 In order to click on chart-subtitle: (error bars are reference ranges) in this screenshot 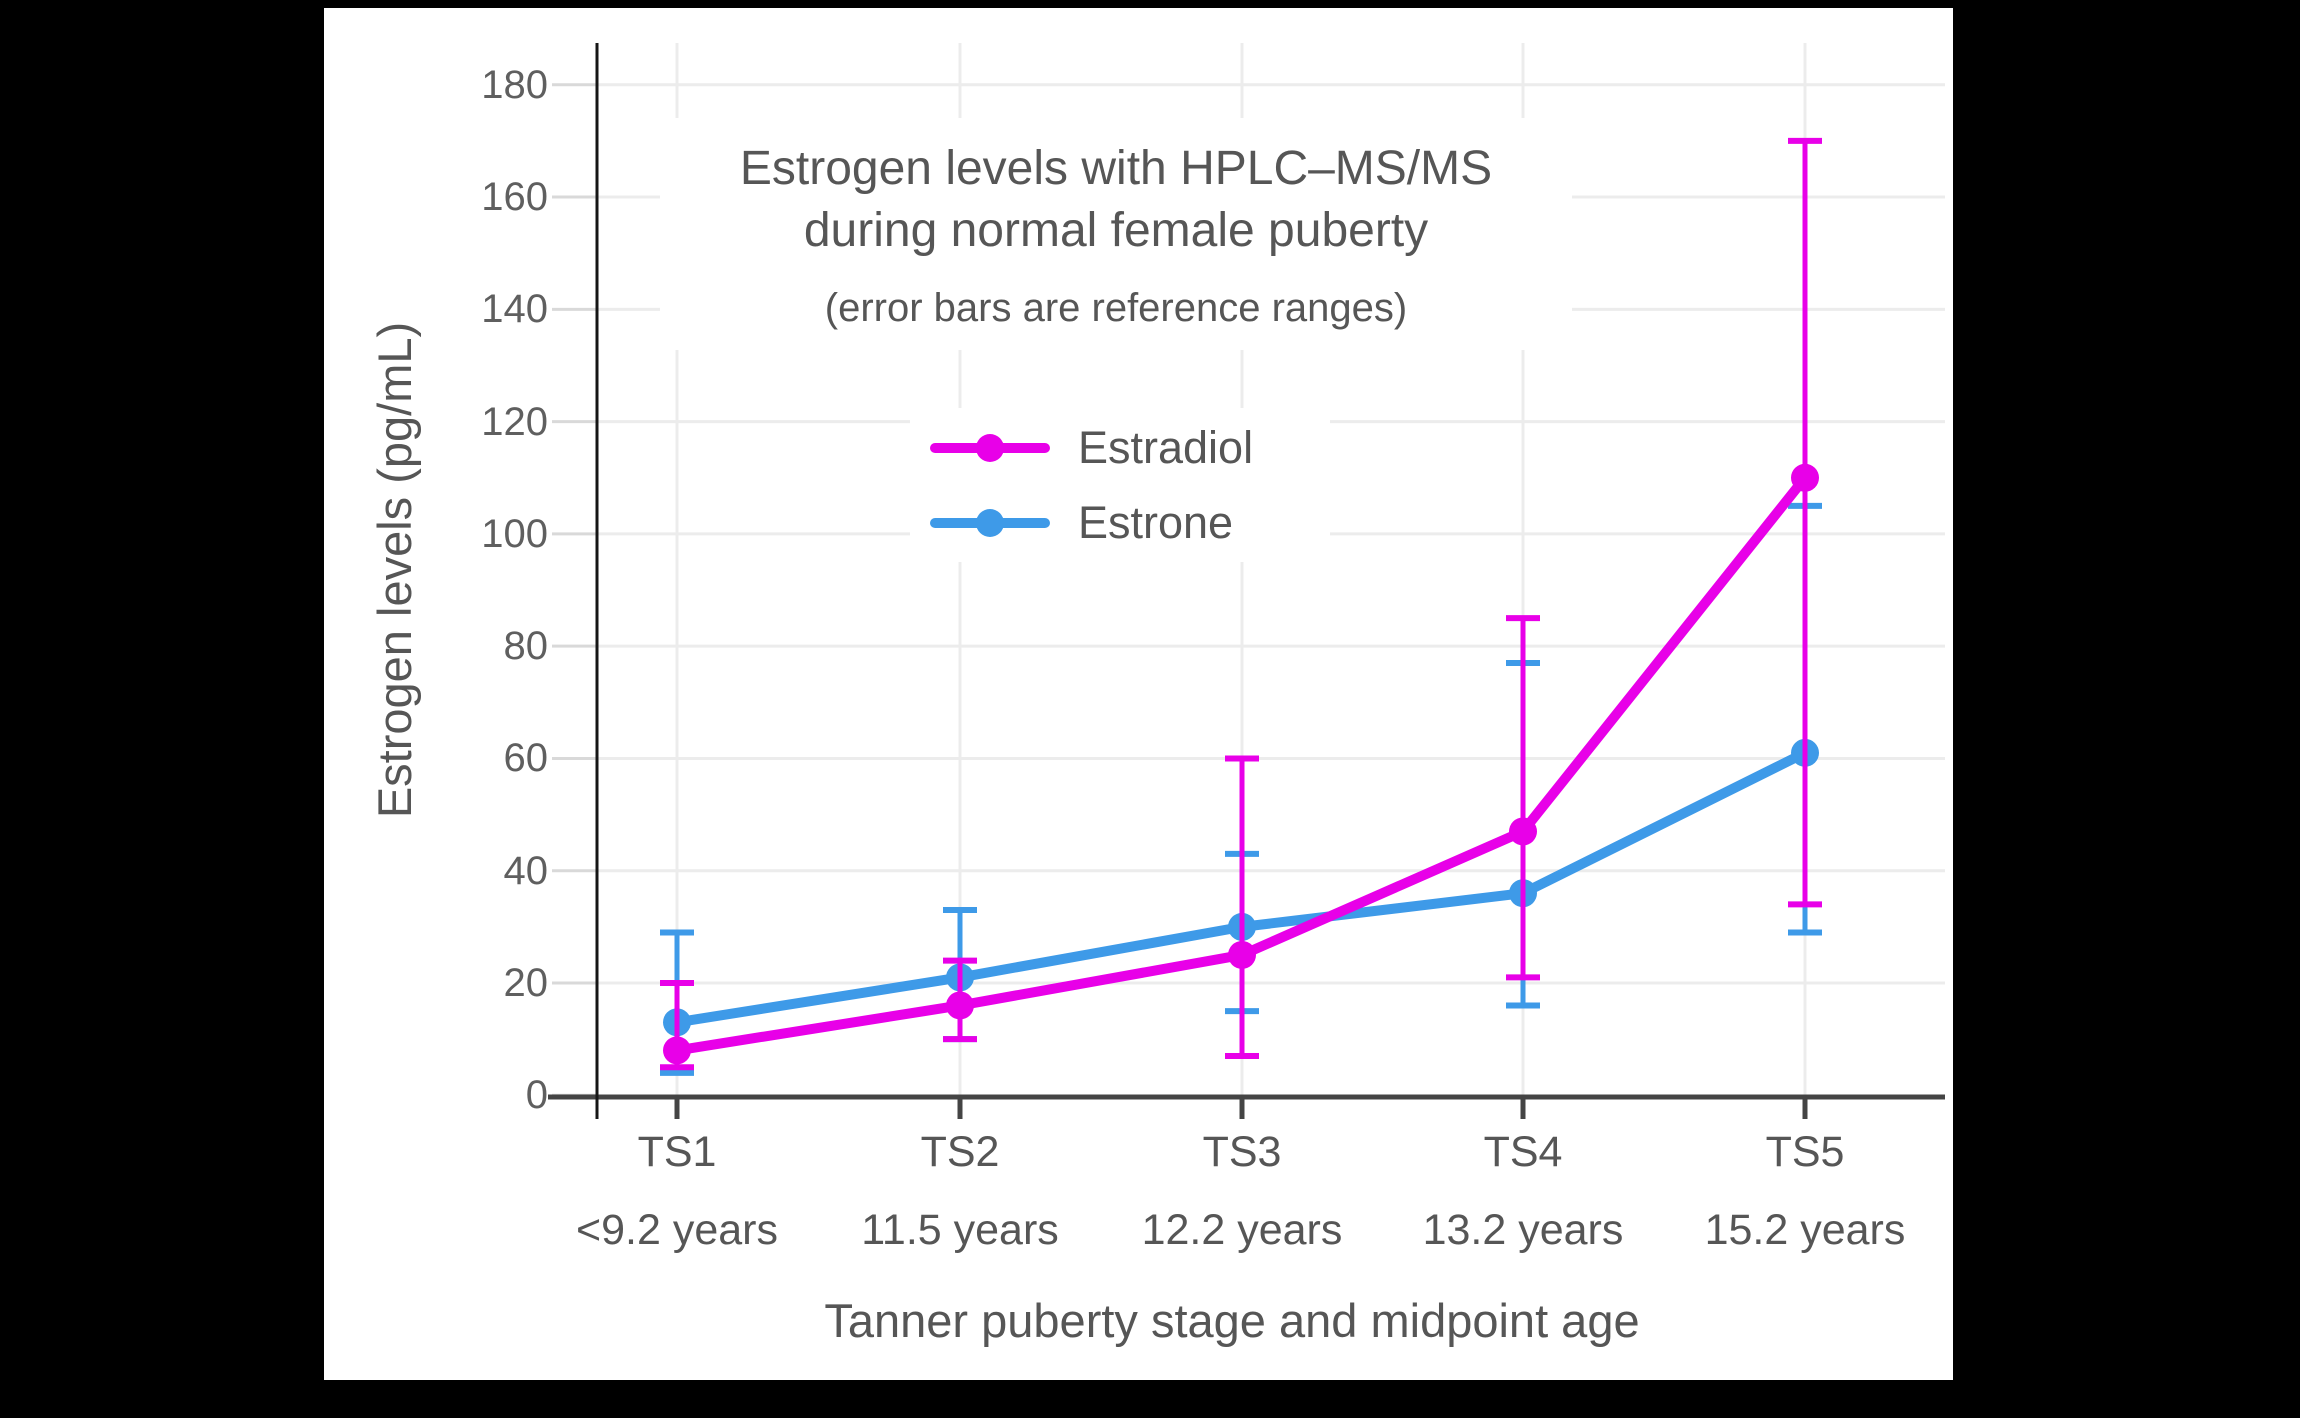, I will do `click(1116, 308)`.